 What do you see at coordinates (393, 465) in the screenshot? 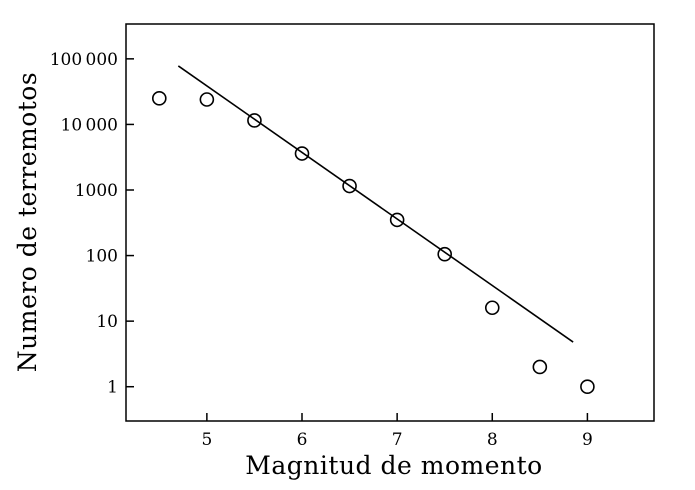
I see `x-axis-title: Magnitud de momento` at bounding box center [393, 465].